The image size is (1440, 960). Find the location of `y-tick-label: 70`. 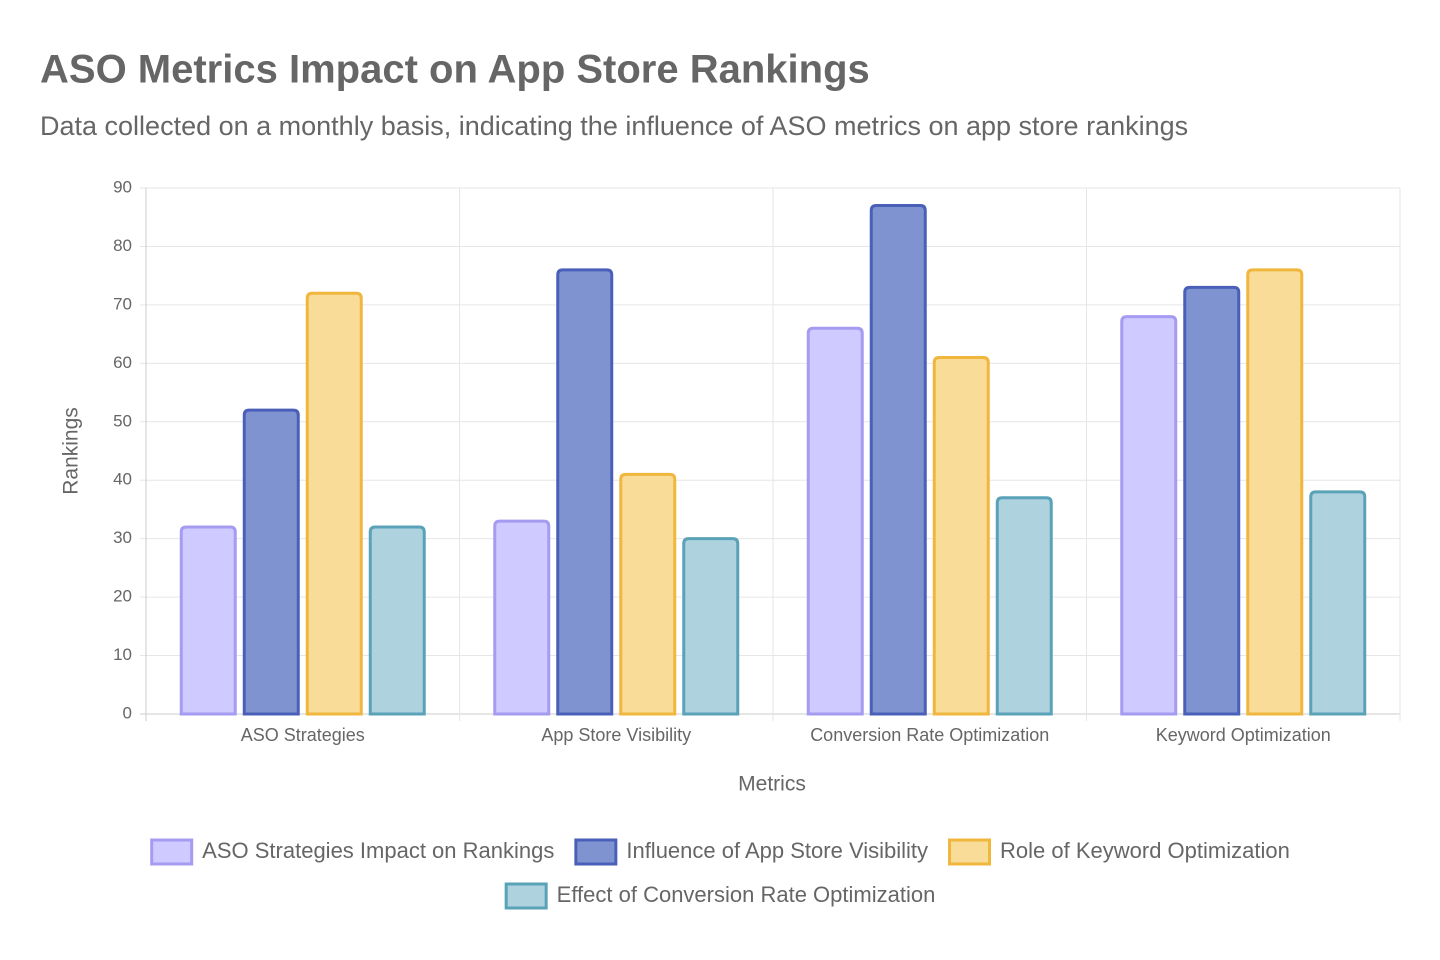

y-tick-label: 70 is located at coordinates (122, 303).